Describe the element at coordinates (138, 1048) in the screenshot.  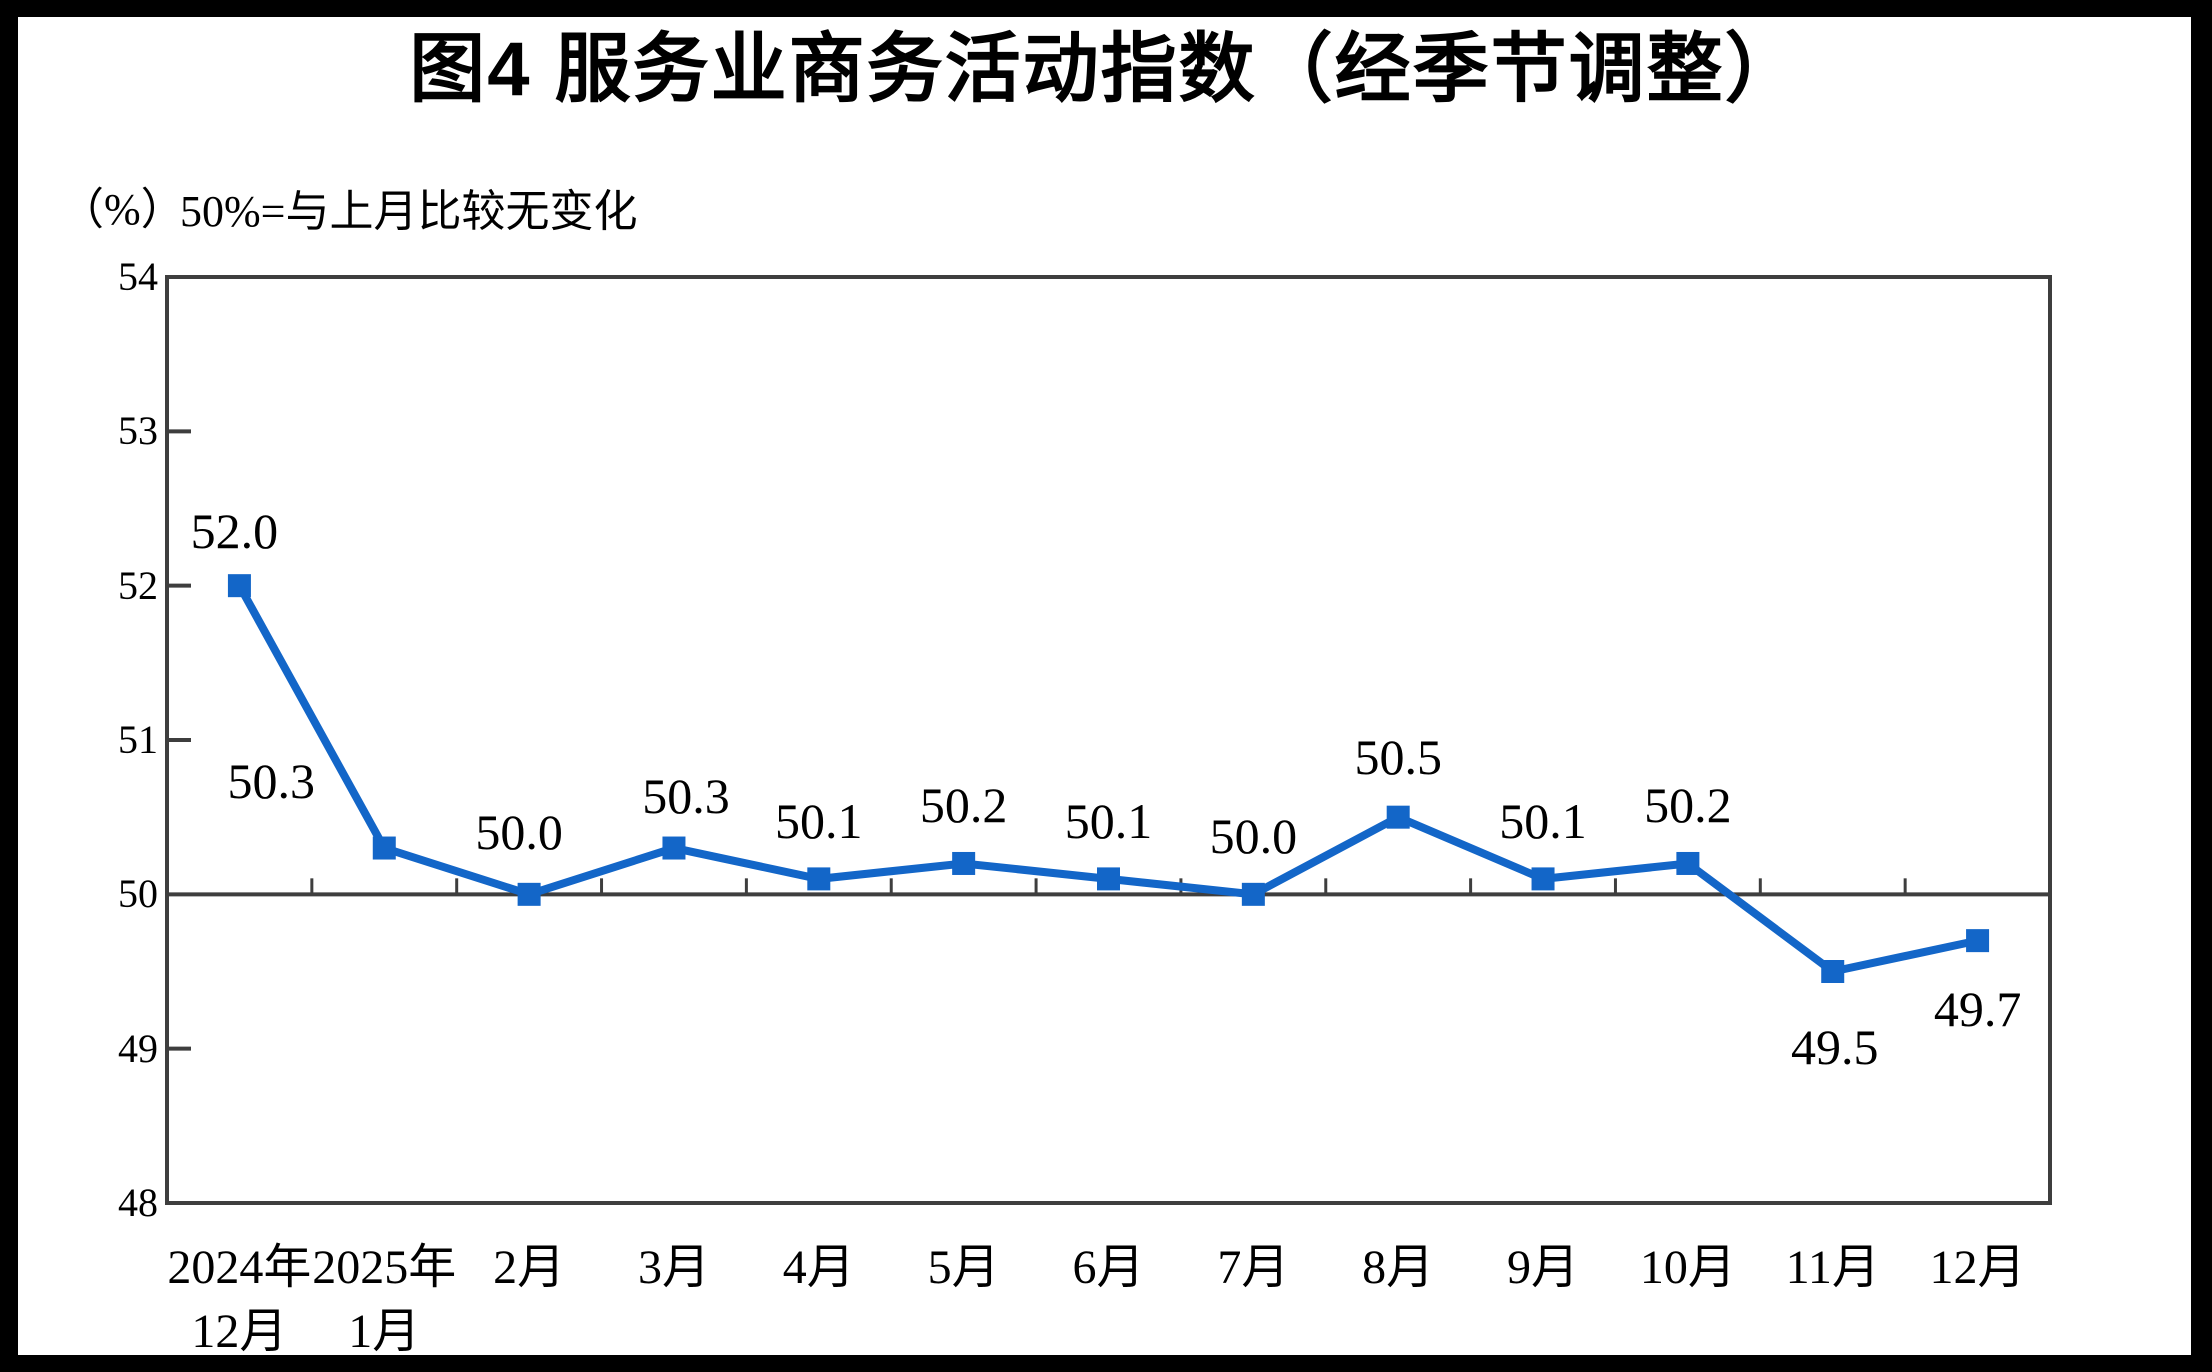
I see `y-tick-label: 49` at that location.